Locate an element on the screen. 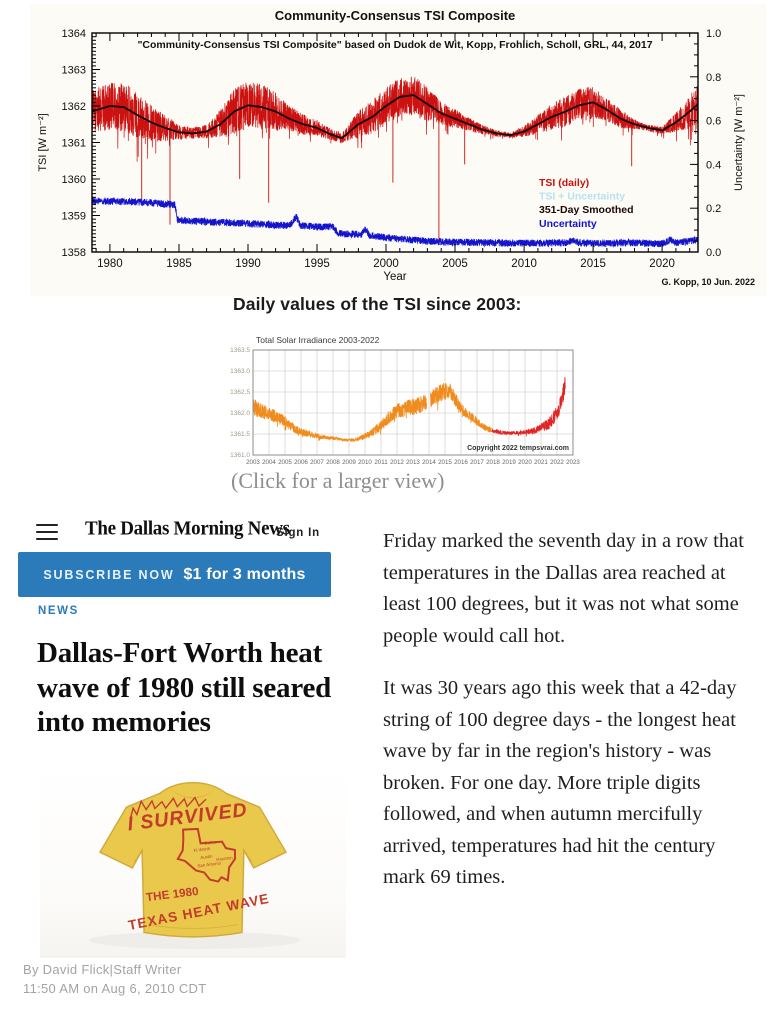 The width and height of the screenshot is (778, 1024). x-tick-label: 2009 is located at coordinates (349, 462).